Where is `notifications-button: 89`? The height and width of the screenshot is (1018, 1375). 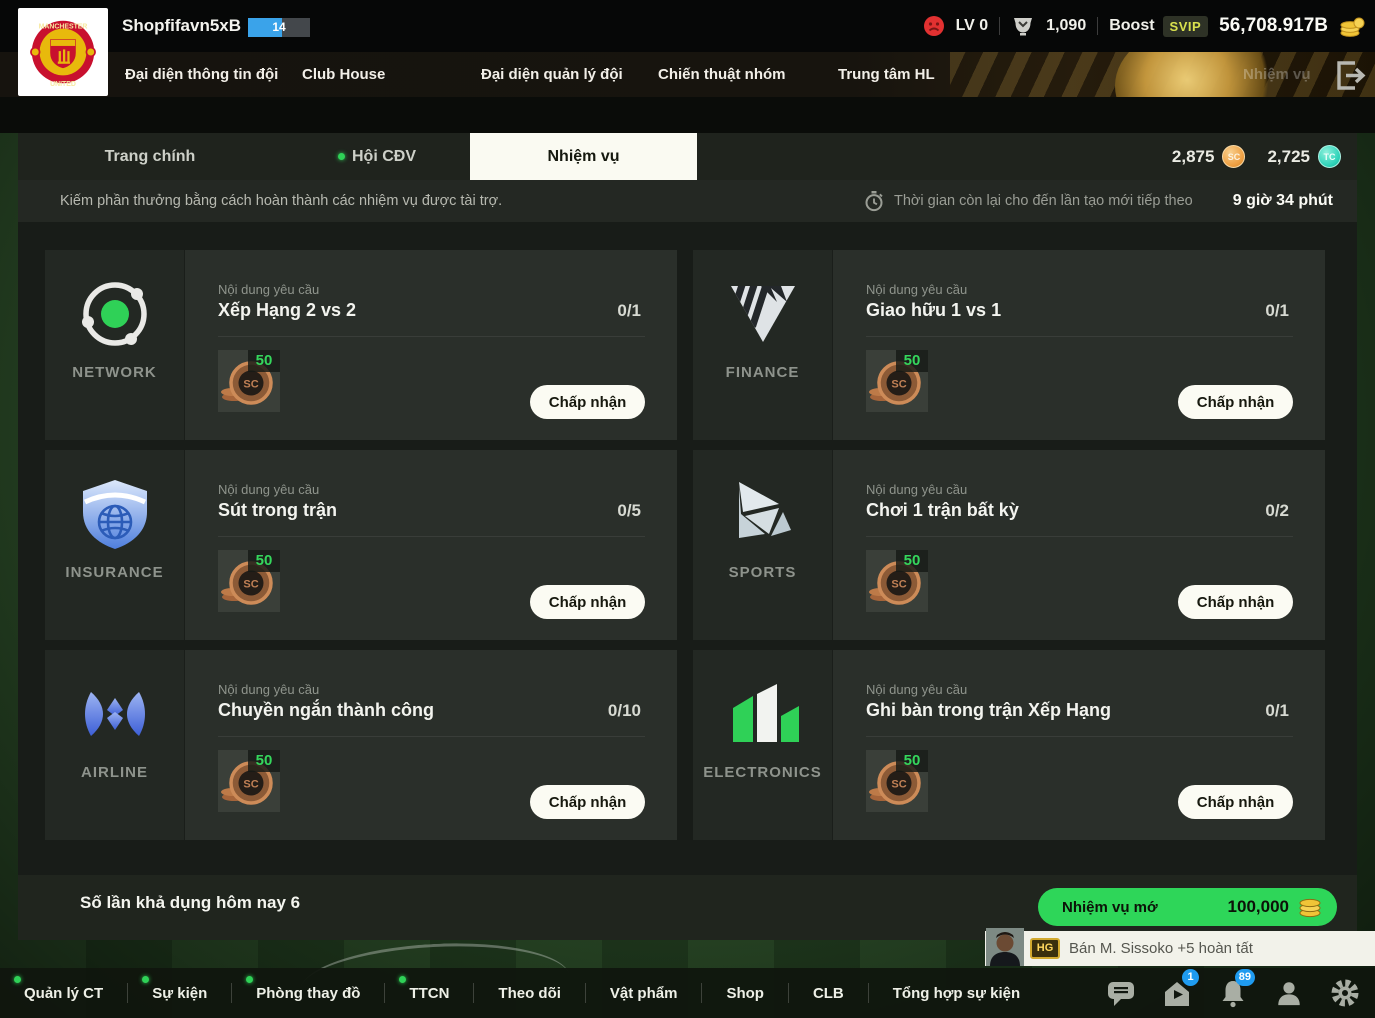 notifications-button: 89 is located at coordinates (1236, 989).